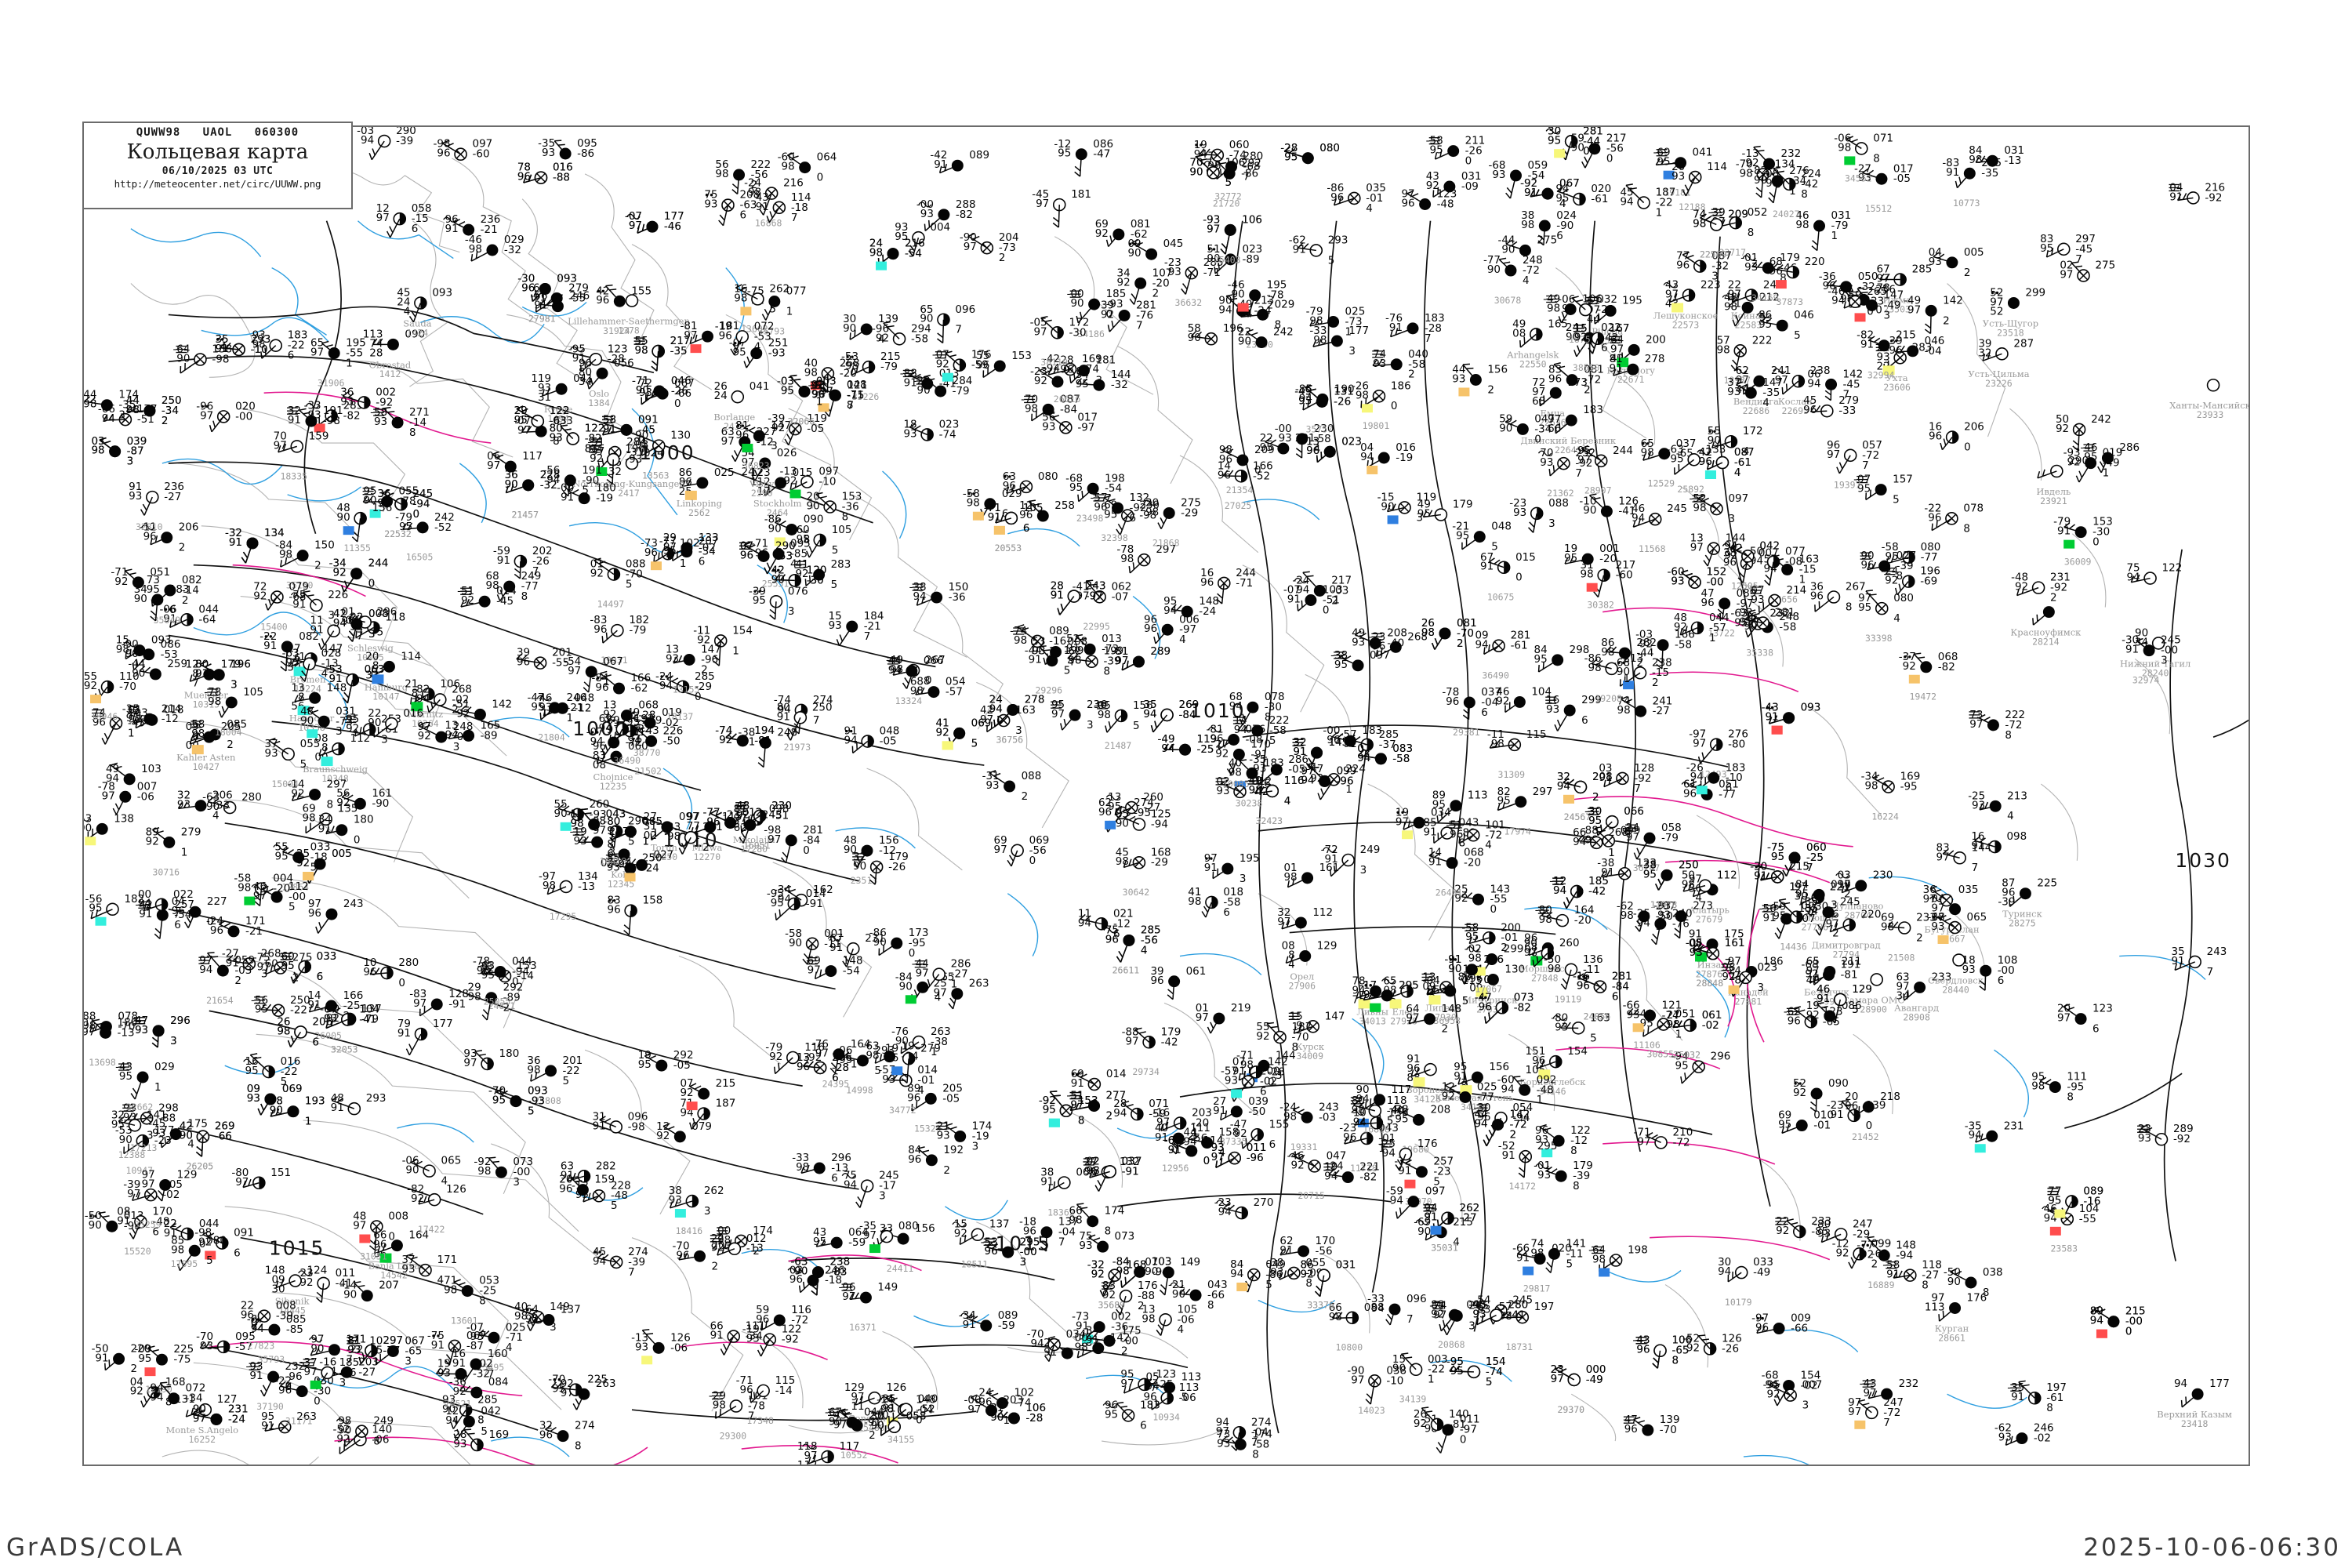 The image size is (2352, 1568). I want to click on station-plot: 868625025Linkoping2562, so click(706, 492).